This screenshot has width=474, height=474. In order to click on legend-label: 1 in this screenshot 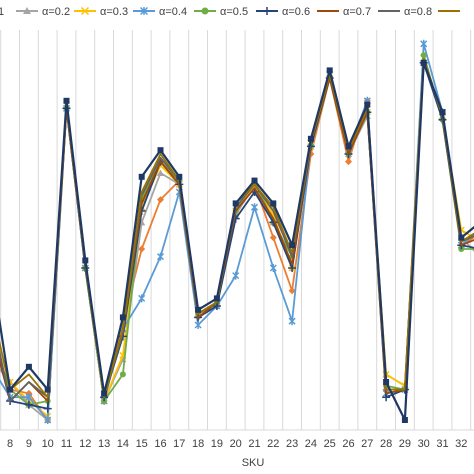, I will do `click(2, 12)`.